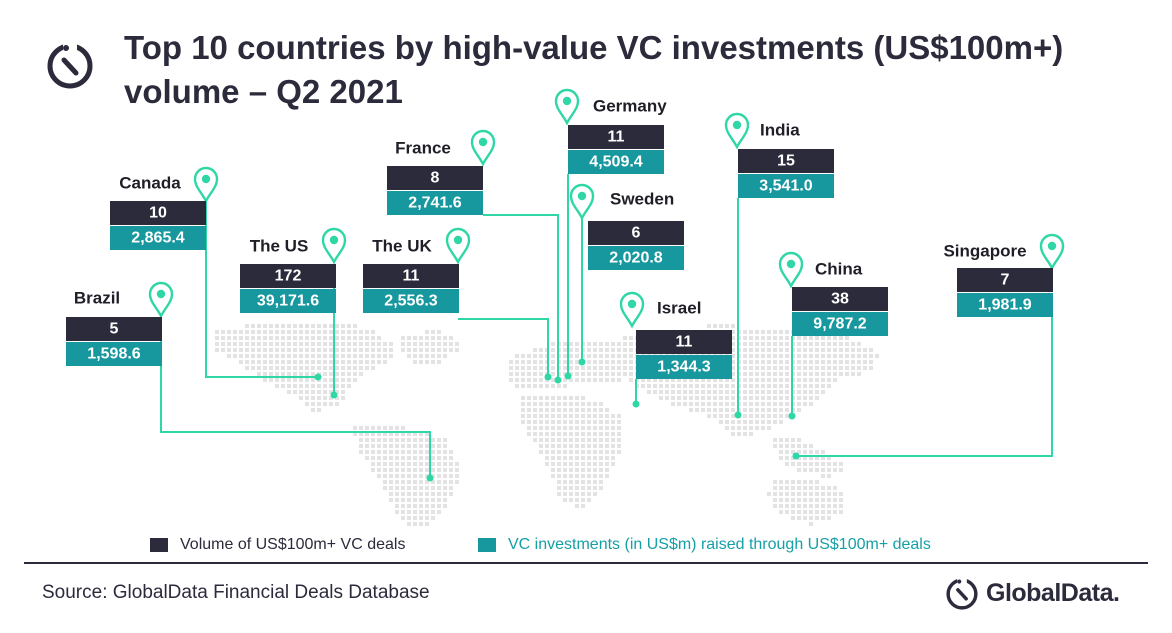 This screenshot has height=633, width=1172. Describe the element at coordinates (487, 545) in the screenshot. I see `legend-swatch-value` at that location.